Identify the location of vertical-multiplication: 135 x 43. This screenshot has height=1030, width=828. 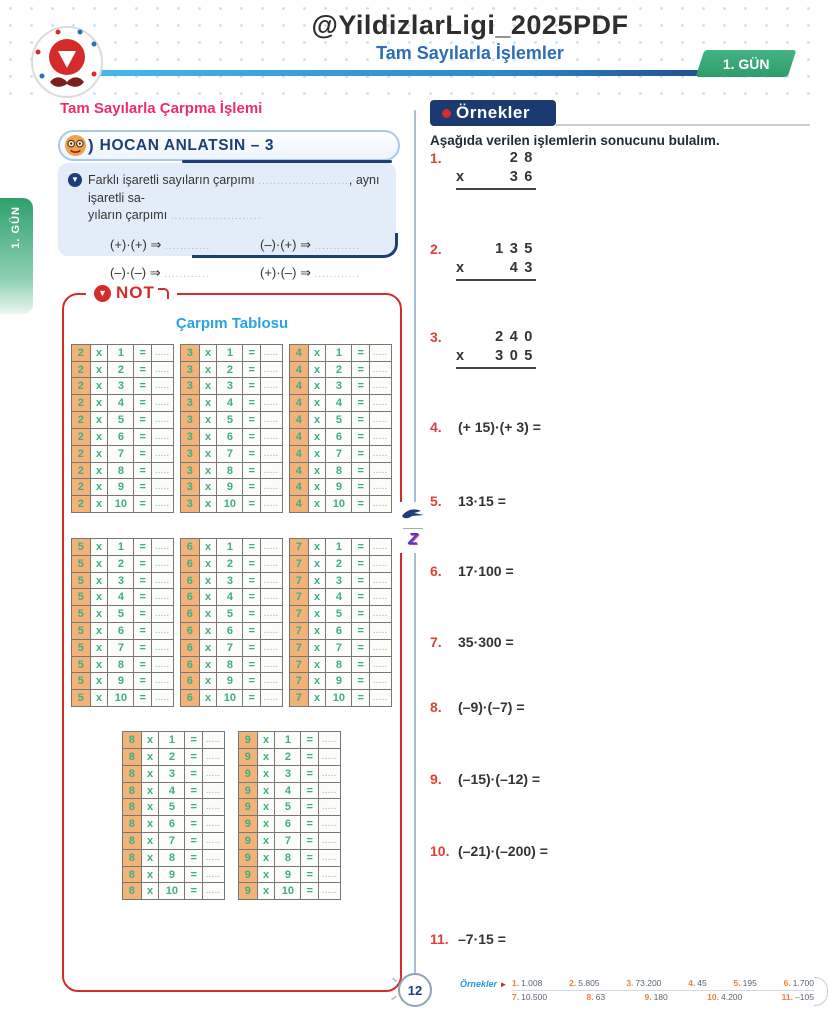
(496, 261).